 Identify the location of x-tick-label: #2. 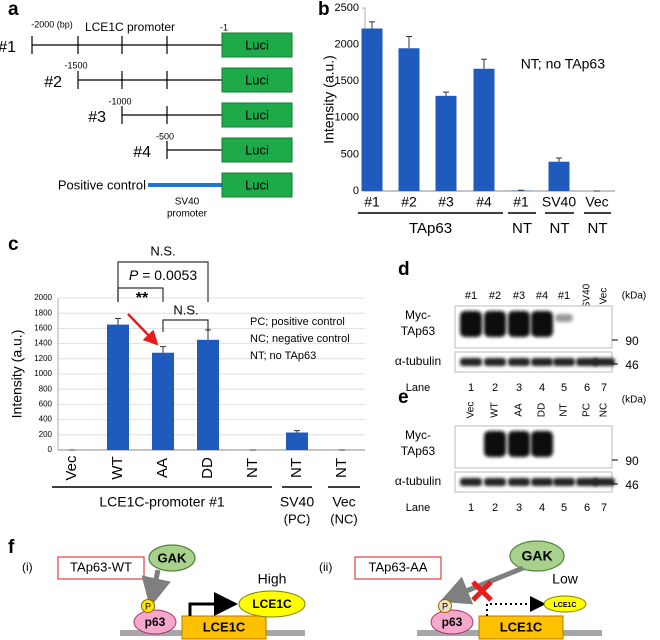
(409, 202).